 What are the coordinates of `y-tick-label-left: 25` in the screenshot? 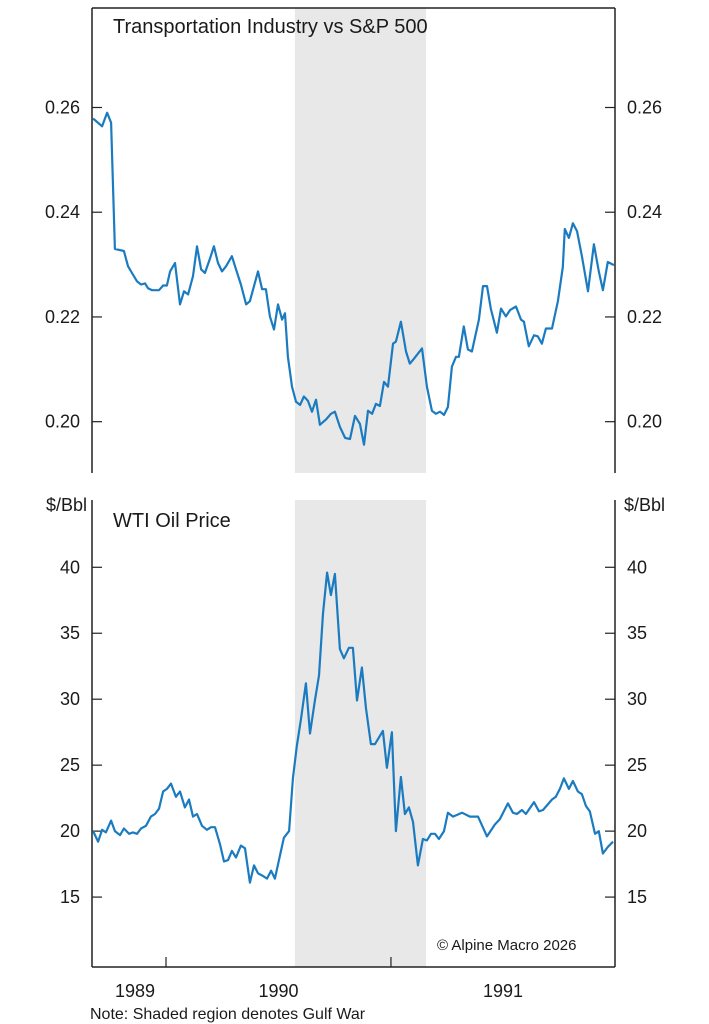 It's located at (70, 765).